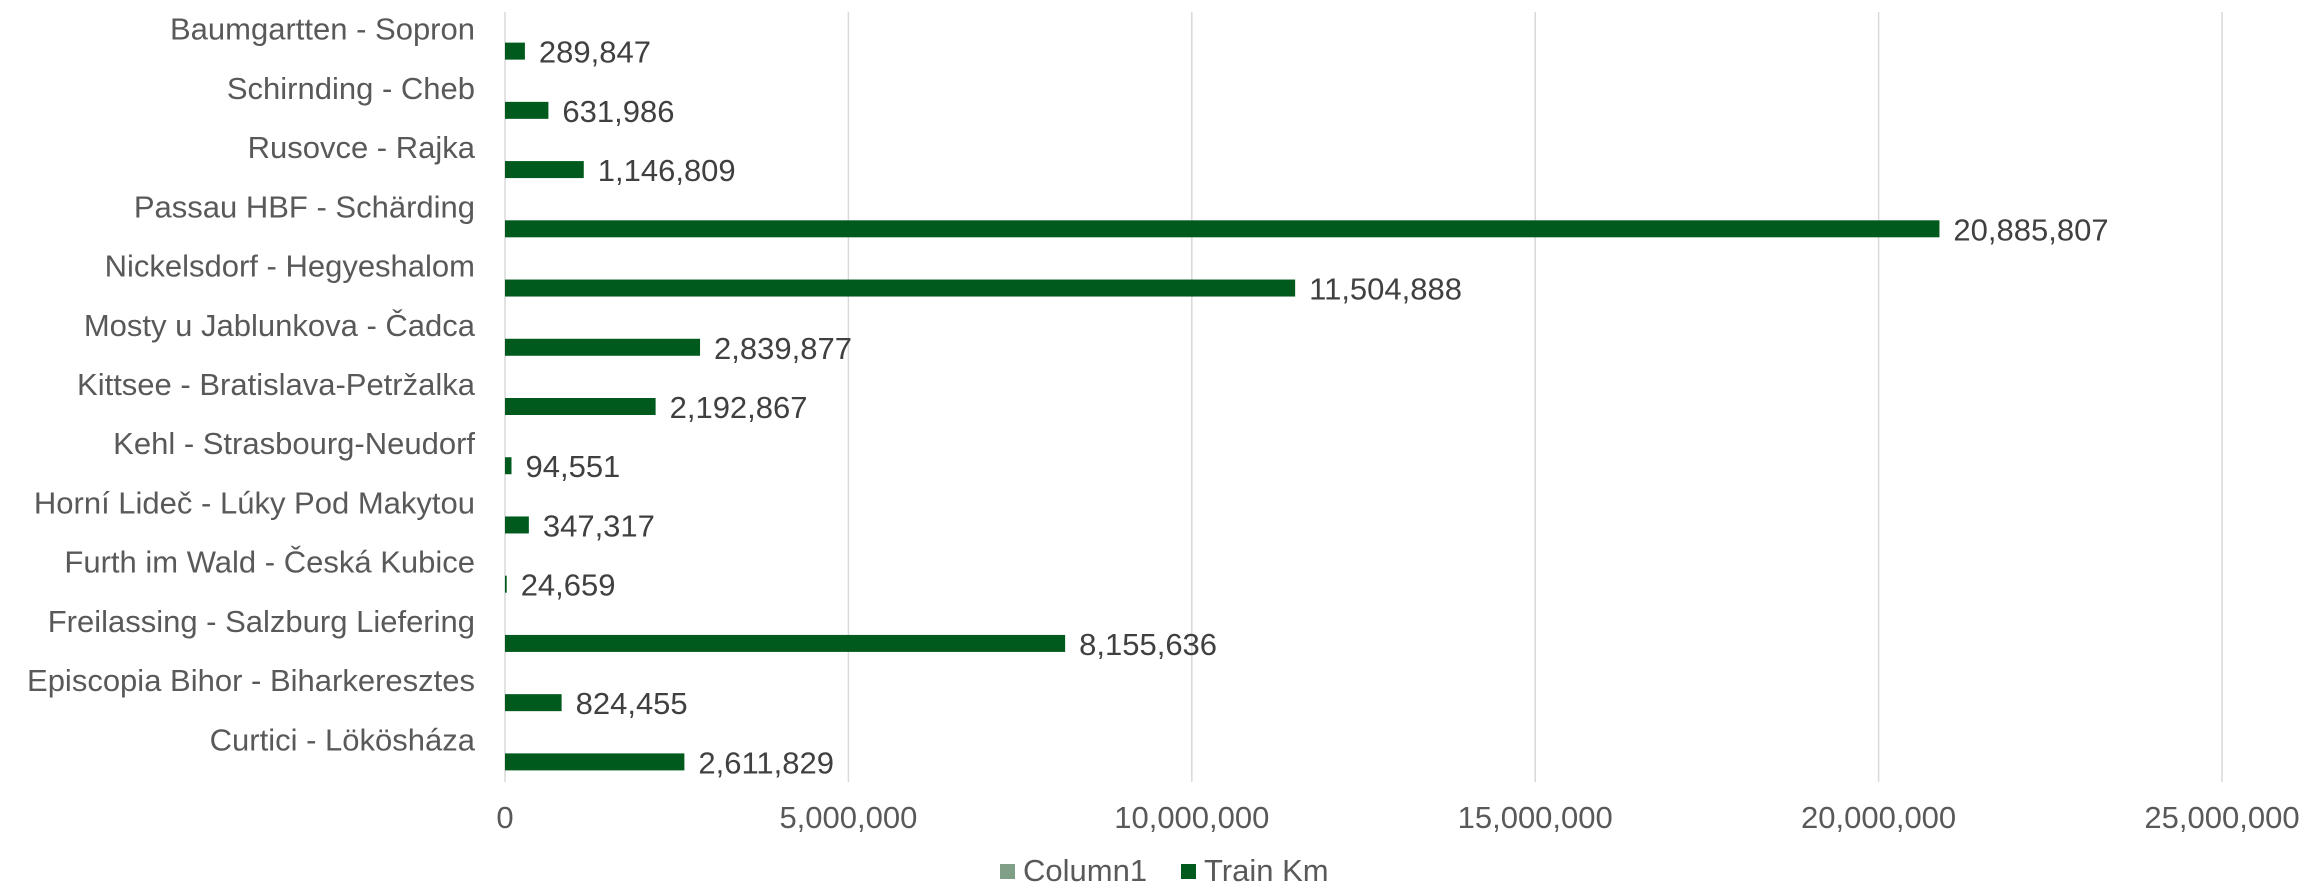  What do you see at coordinates (667, 170) in the screenshot?
I see `data-label: 1,146,809` at bounding box center [667, 170].